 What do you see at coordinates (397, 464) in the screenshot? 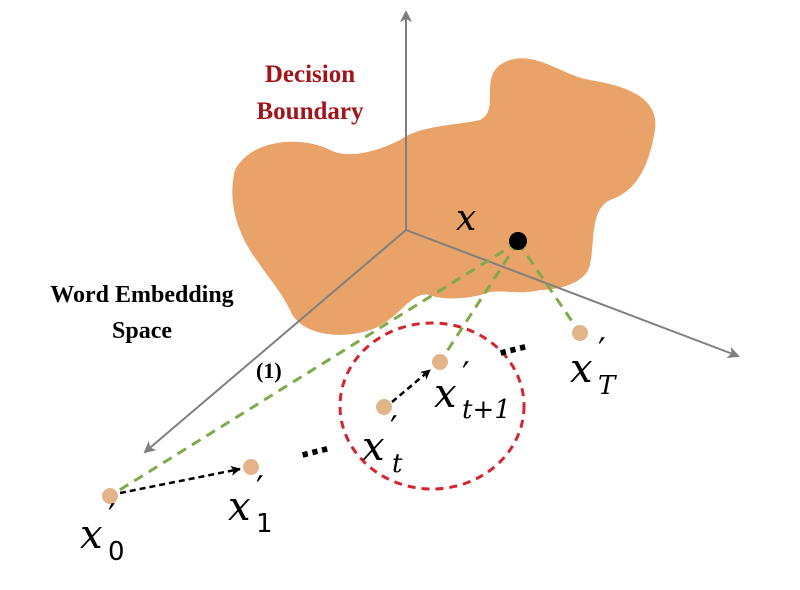
I see `svg-text: t` at bounding box center [397, 464].